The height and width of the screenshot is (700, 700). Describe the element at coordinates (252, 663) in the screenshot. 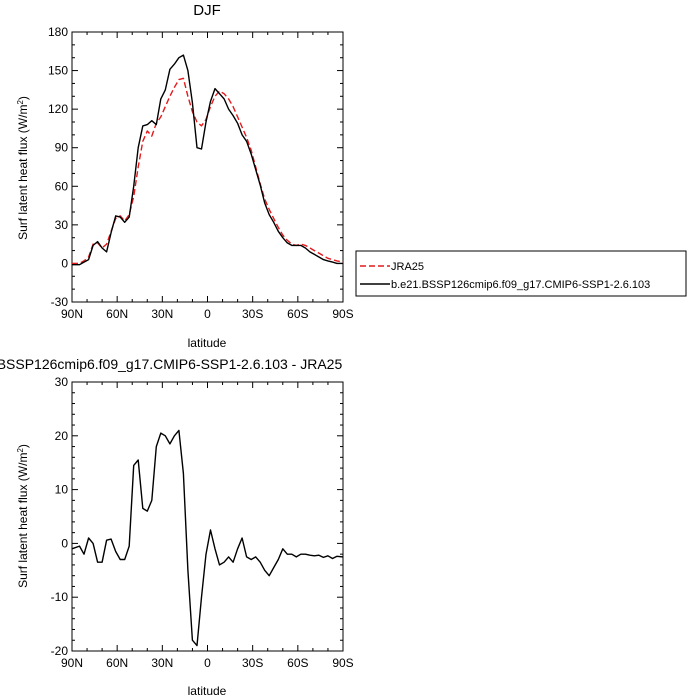

I see `bottom-x-tick-label: 30S` at that location.